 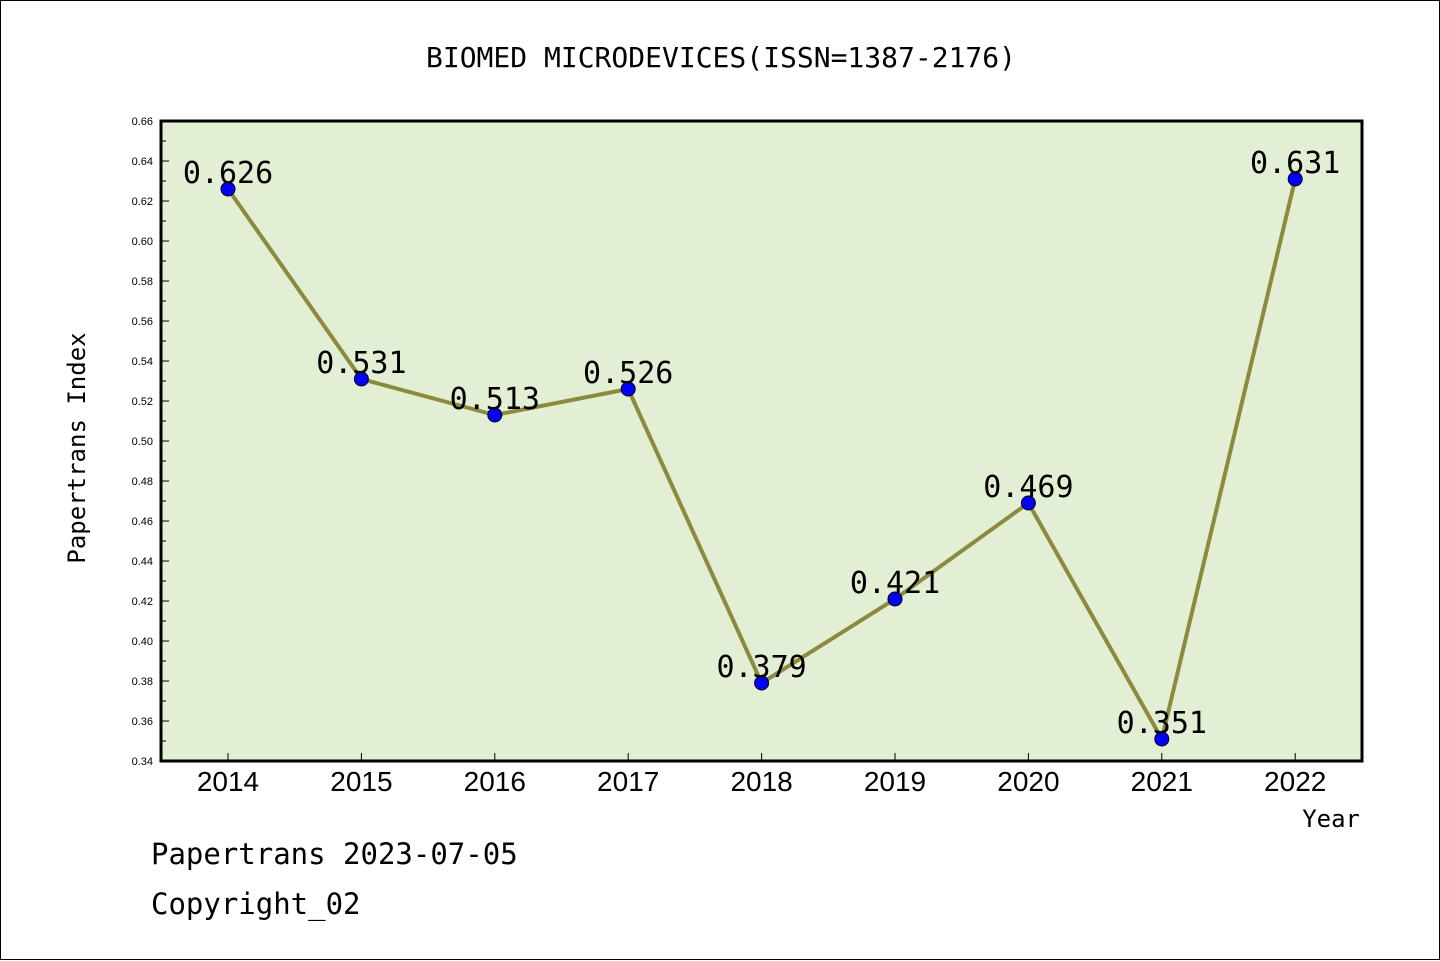 I want to click on y-tick-label: 0.58, so click(x=142, y=282).